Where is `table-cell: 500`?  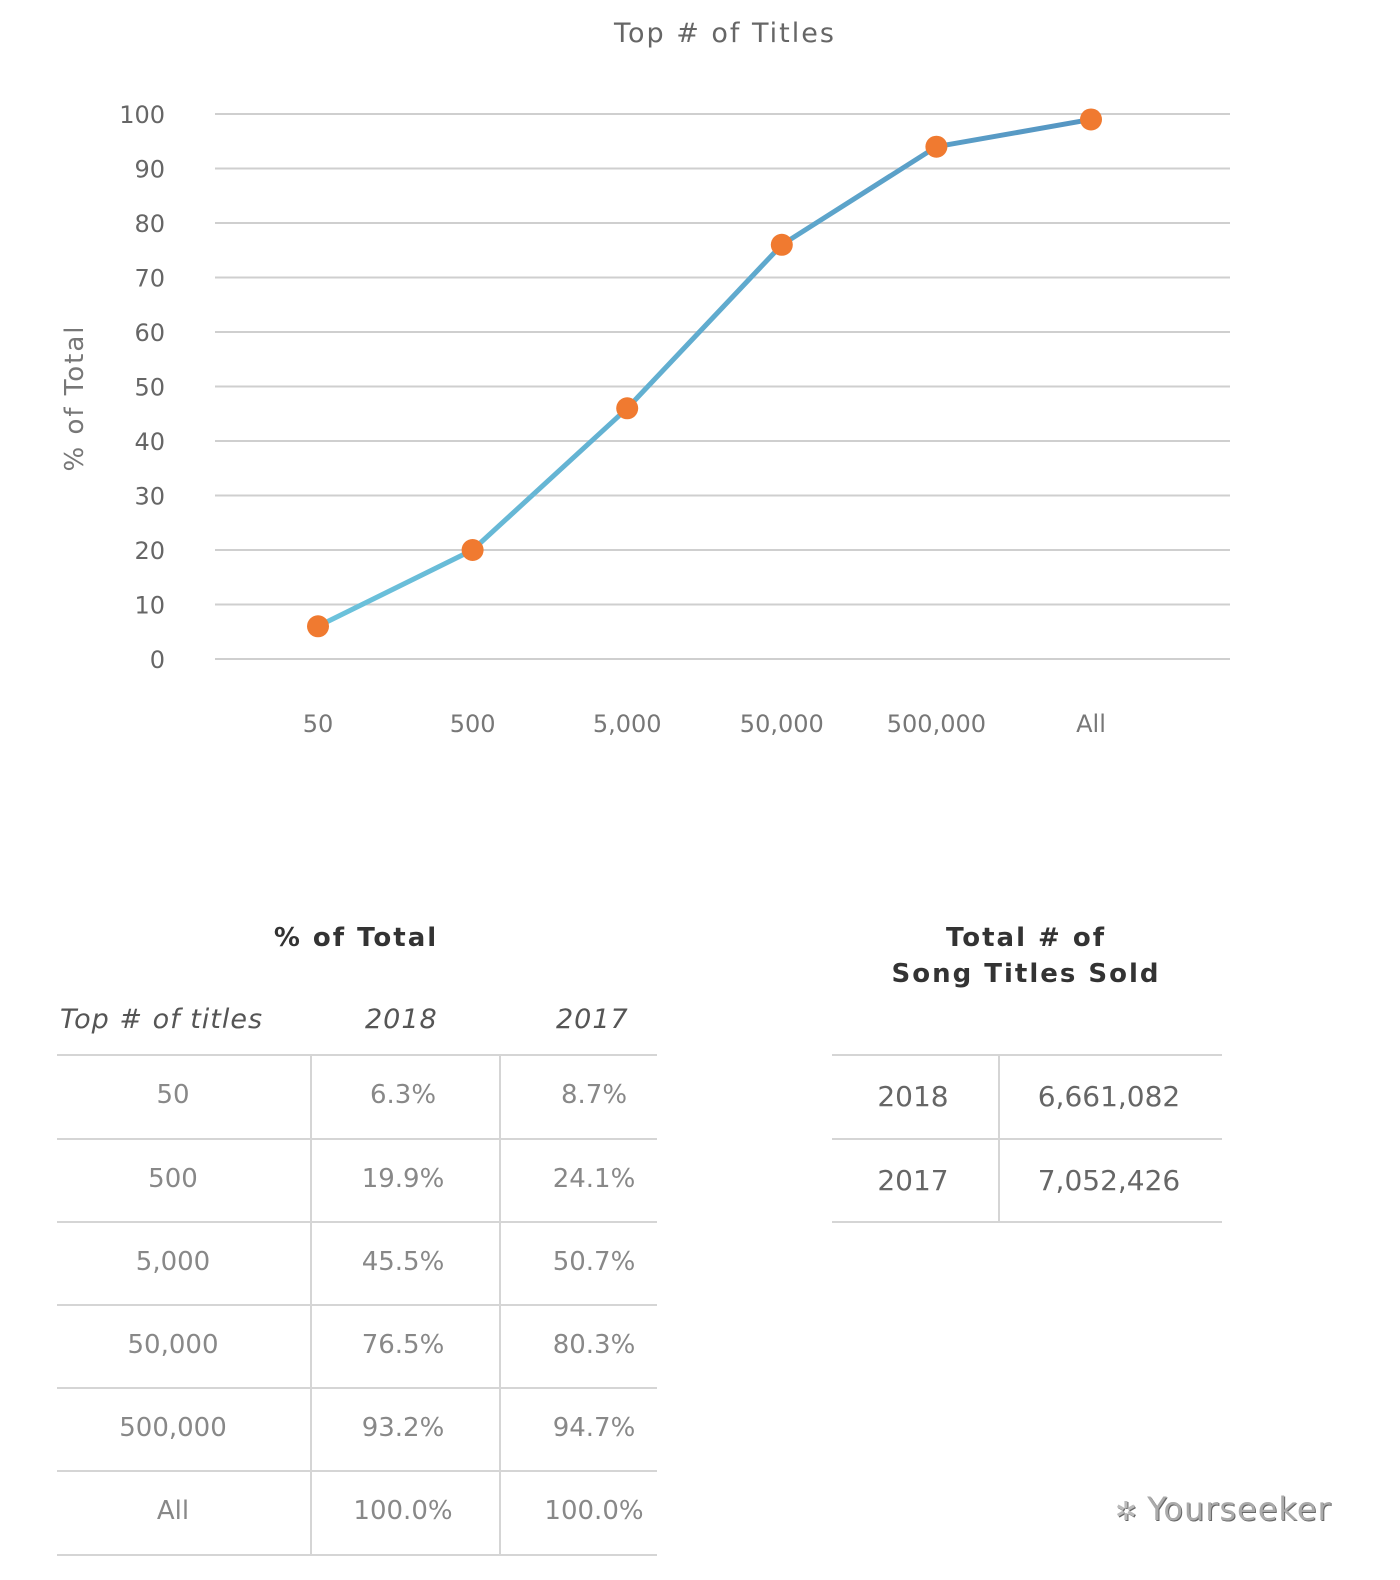 table-cell: 500 is located at coordinates (173, 1179).